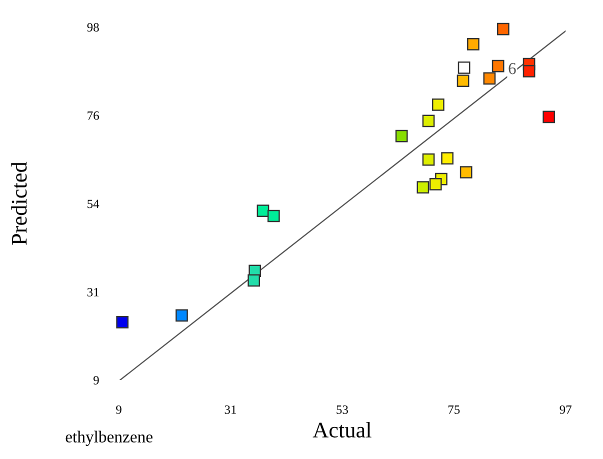 The width and height of the screenshot is (603, 459). Describe the element at coordinates (512, 68) in the screenshot. I see `annotation: 6` at that location.